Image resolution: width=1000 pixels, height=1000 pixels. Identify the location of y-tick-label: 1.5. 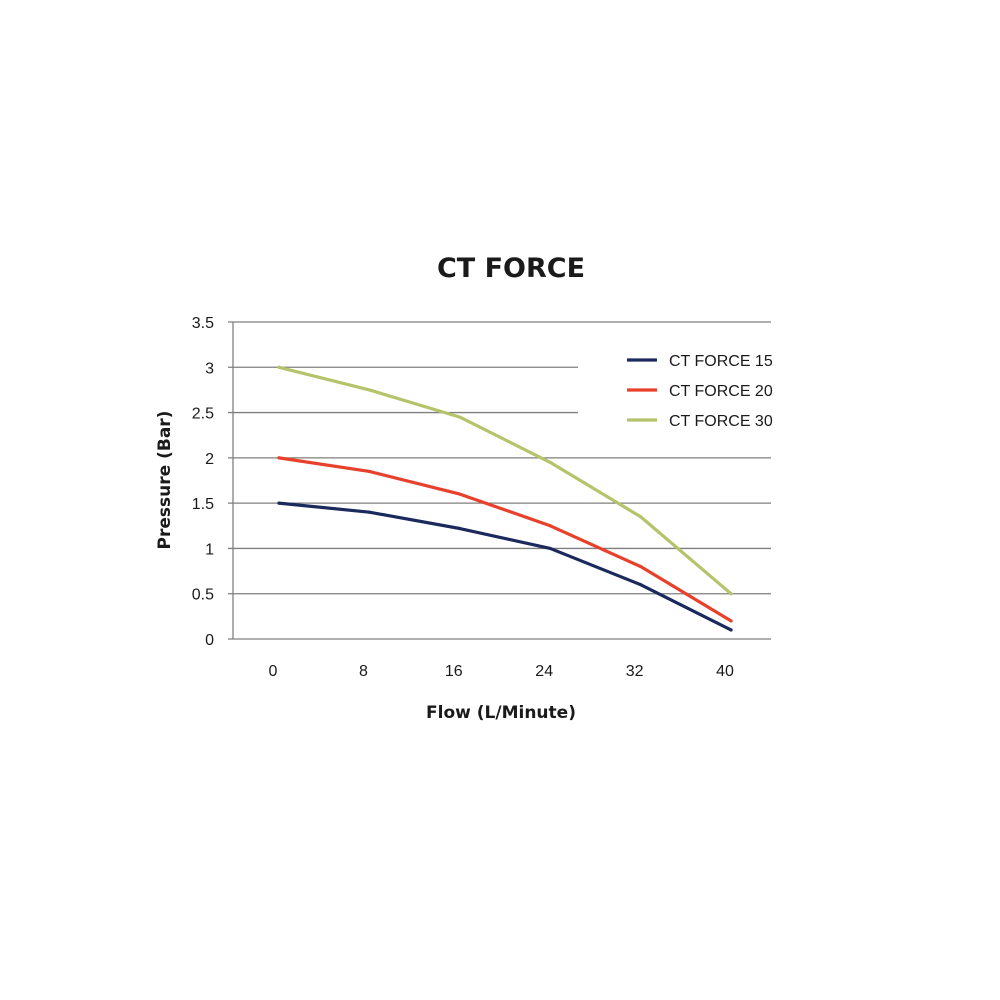
(203, 504).